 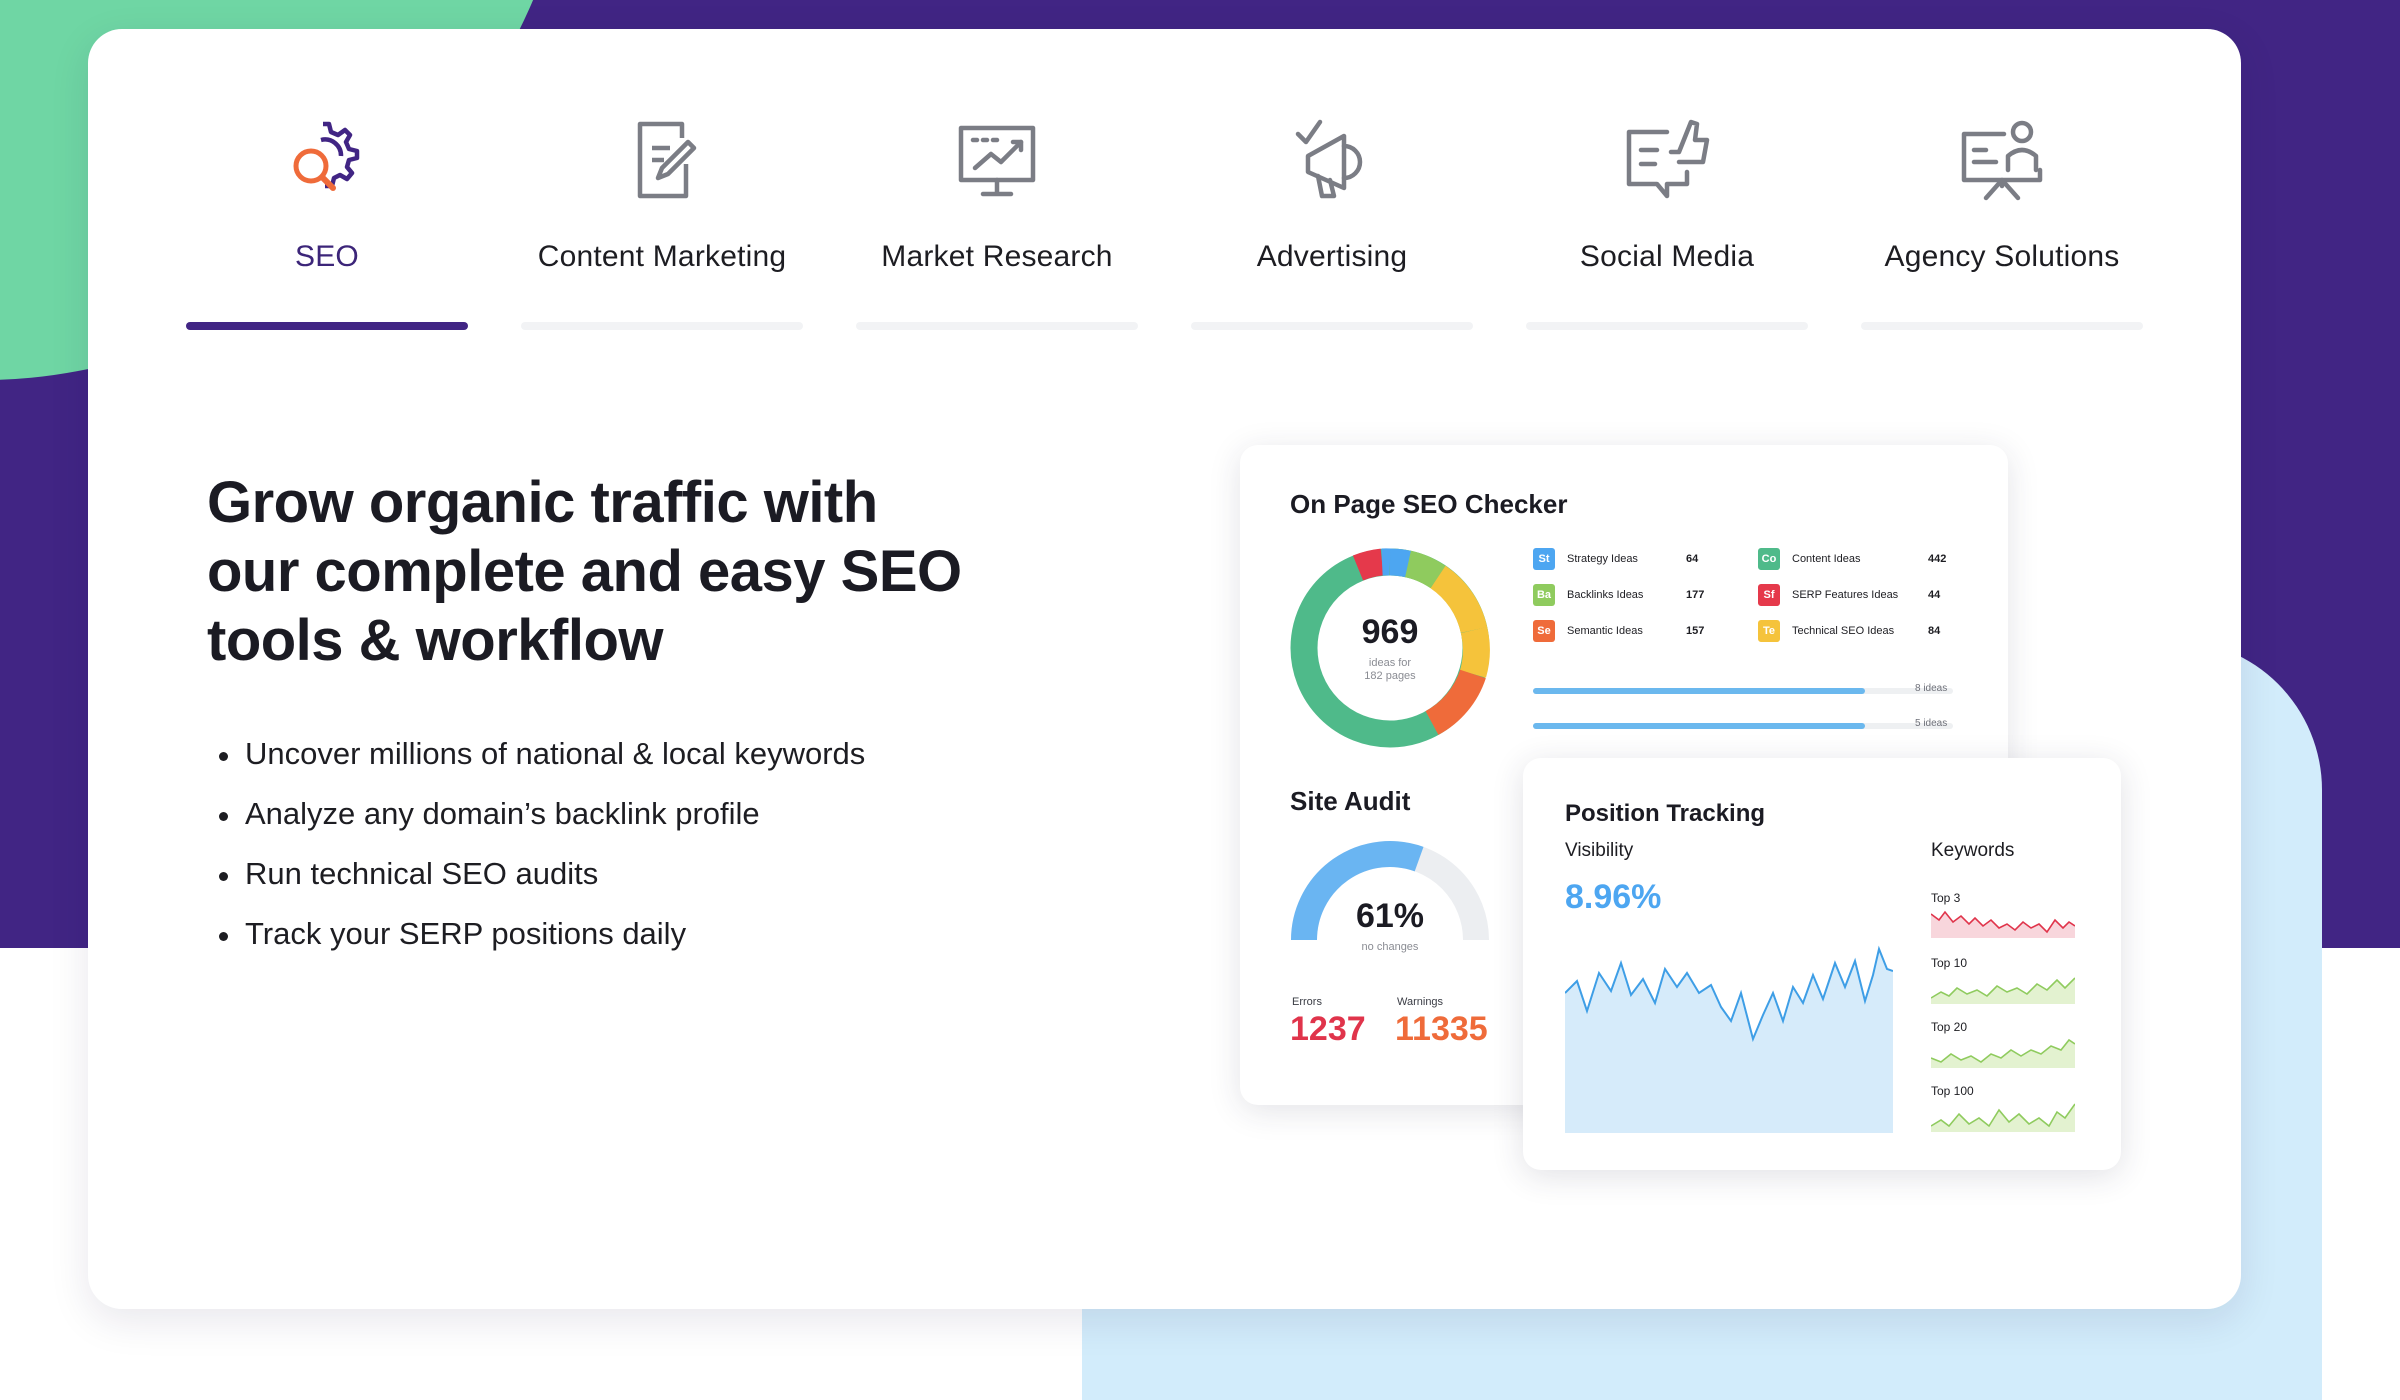 I want to click on thumbs-up-chat-icon, so click(x=1667, y=160).